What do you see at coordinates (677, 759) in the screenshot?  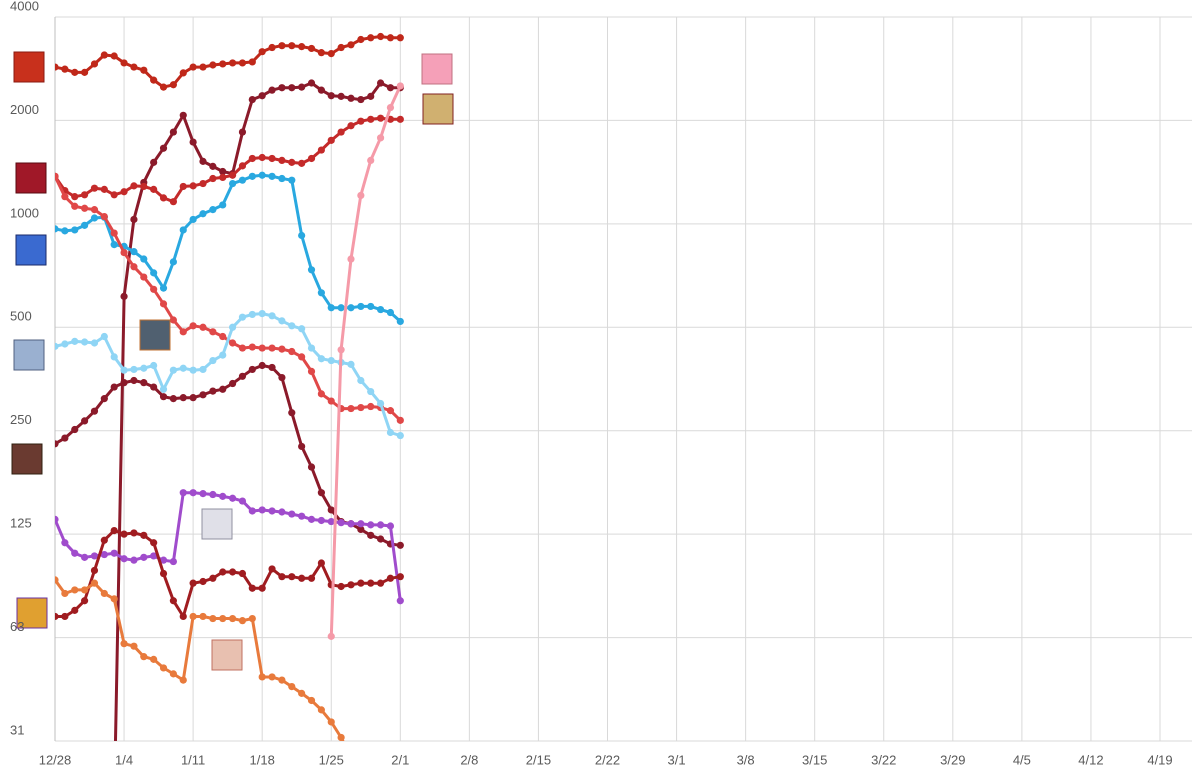 I see `x-tick-label: 3/1` at bounding box center [677, 759].